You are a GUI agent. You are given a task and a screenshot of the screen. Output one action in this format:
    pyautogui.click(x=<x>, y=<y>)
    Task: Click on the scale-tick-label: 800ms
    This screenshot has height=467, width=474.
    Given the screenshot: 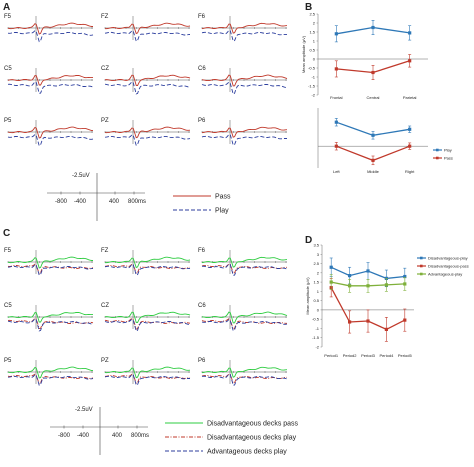 What is the action you would take?
    pyautogui.click(x=140, y=436)
    